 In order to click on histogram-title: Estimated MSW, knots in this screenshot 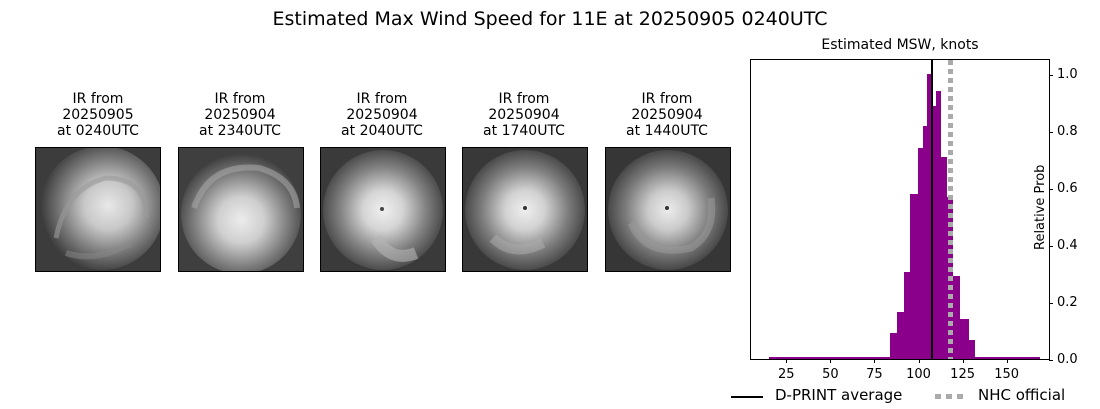, I will do `click(900, 45)`.